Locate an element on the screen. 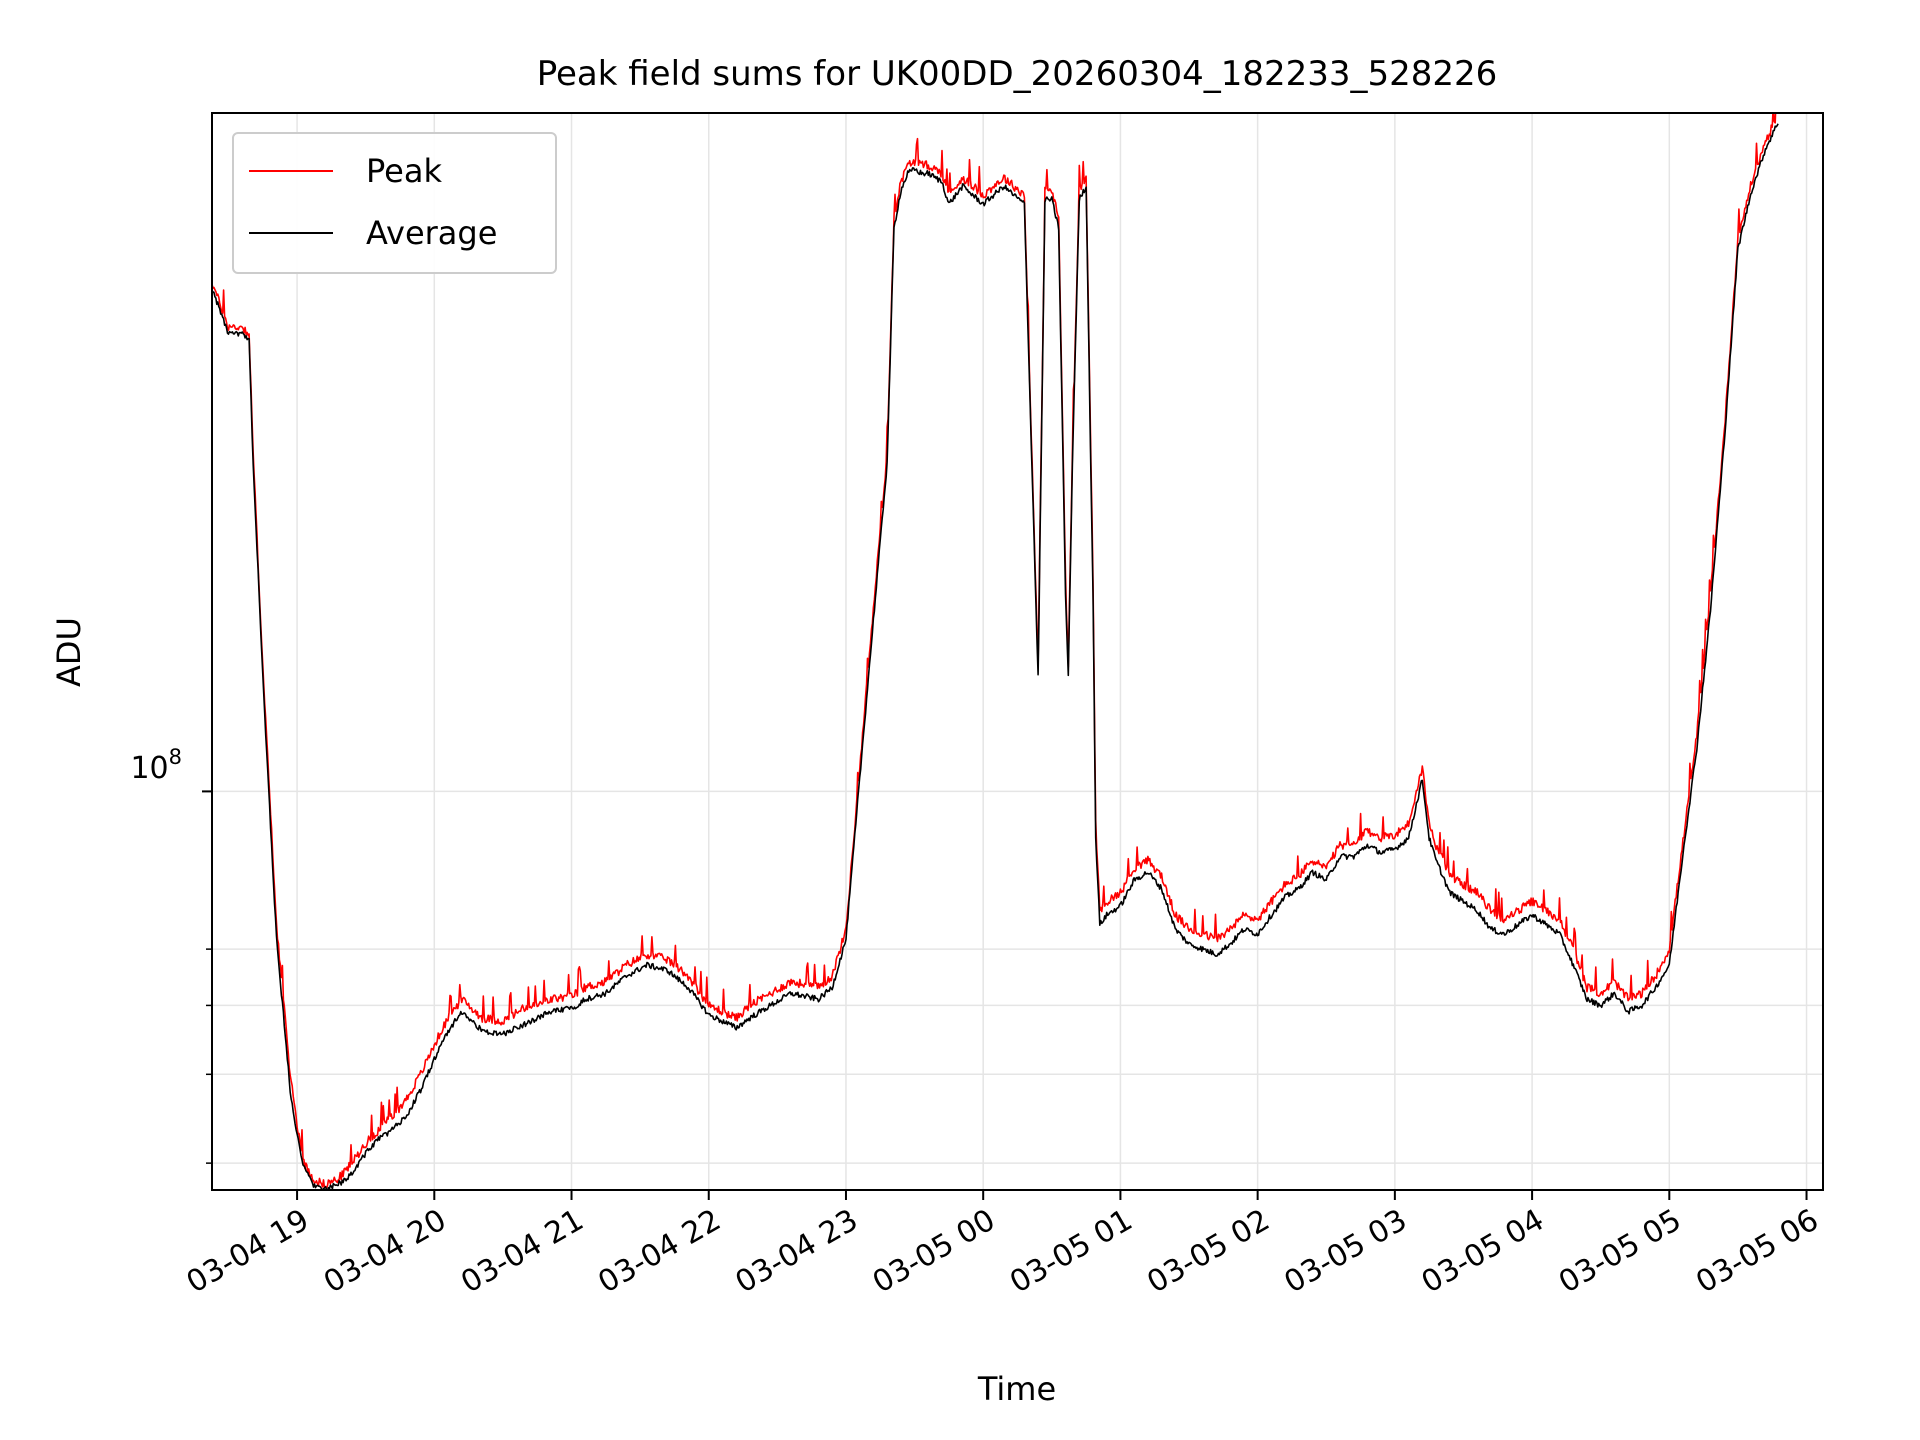 Image resolution: width=1920 pixels, height=1440 pixels. x-tick-label: 03-05 01 is located at coordinates (1071, 1252).